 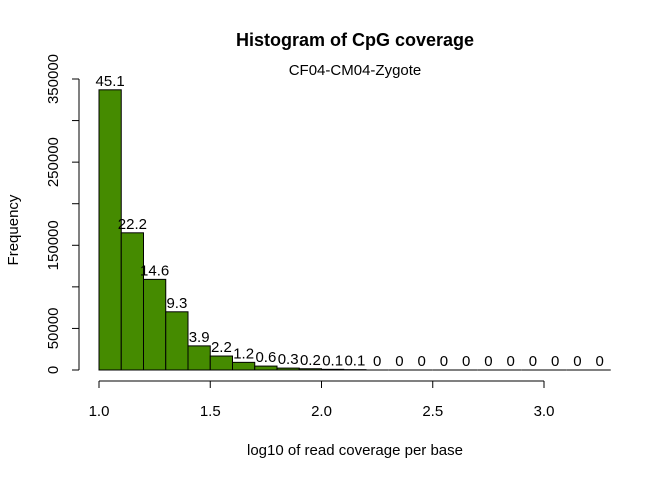 What do you see at coordinates (132, 224) in the screenshot?
I see `bar-value-label: 22.2` at bounding box center [132, 224].